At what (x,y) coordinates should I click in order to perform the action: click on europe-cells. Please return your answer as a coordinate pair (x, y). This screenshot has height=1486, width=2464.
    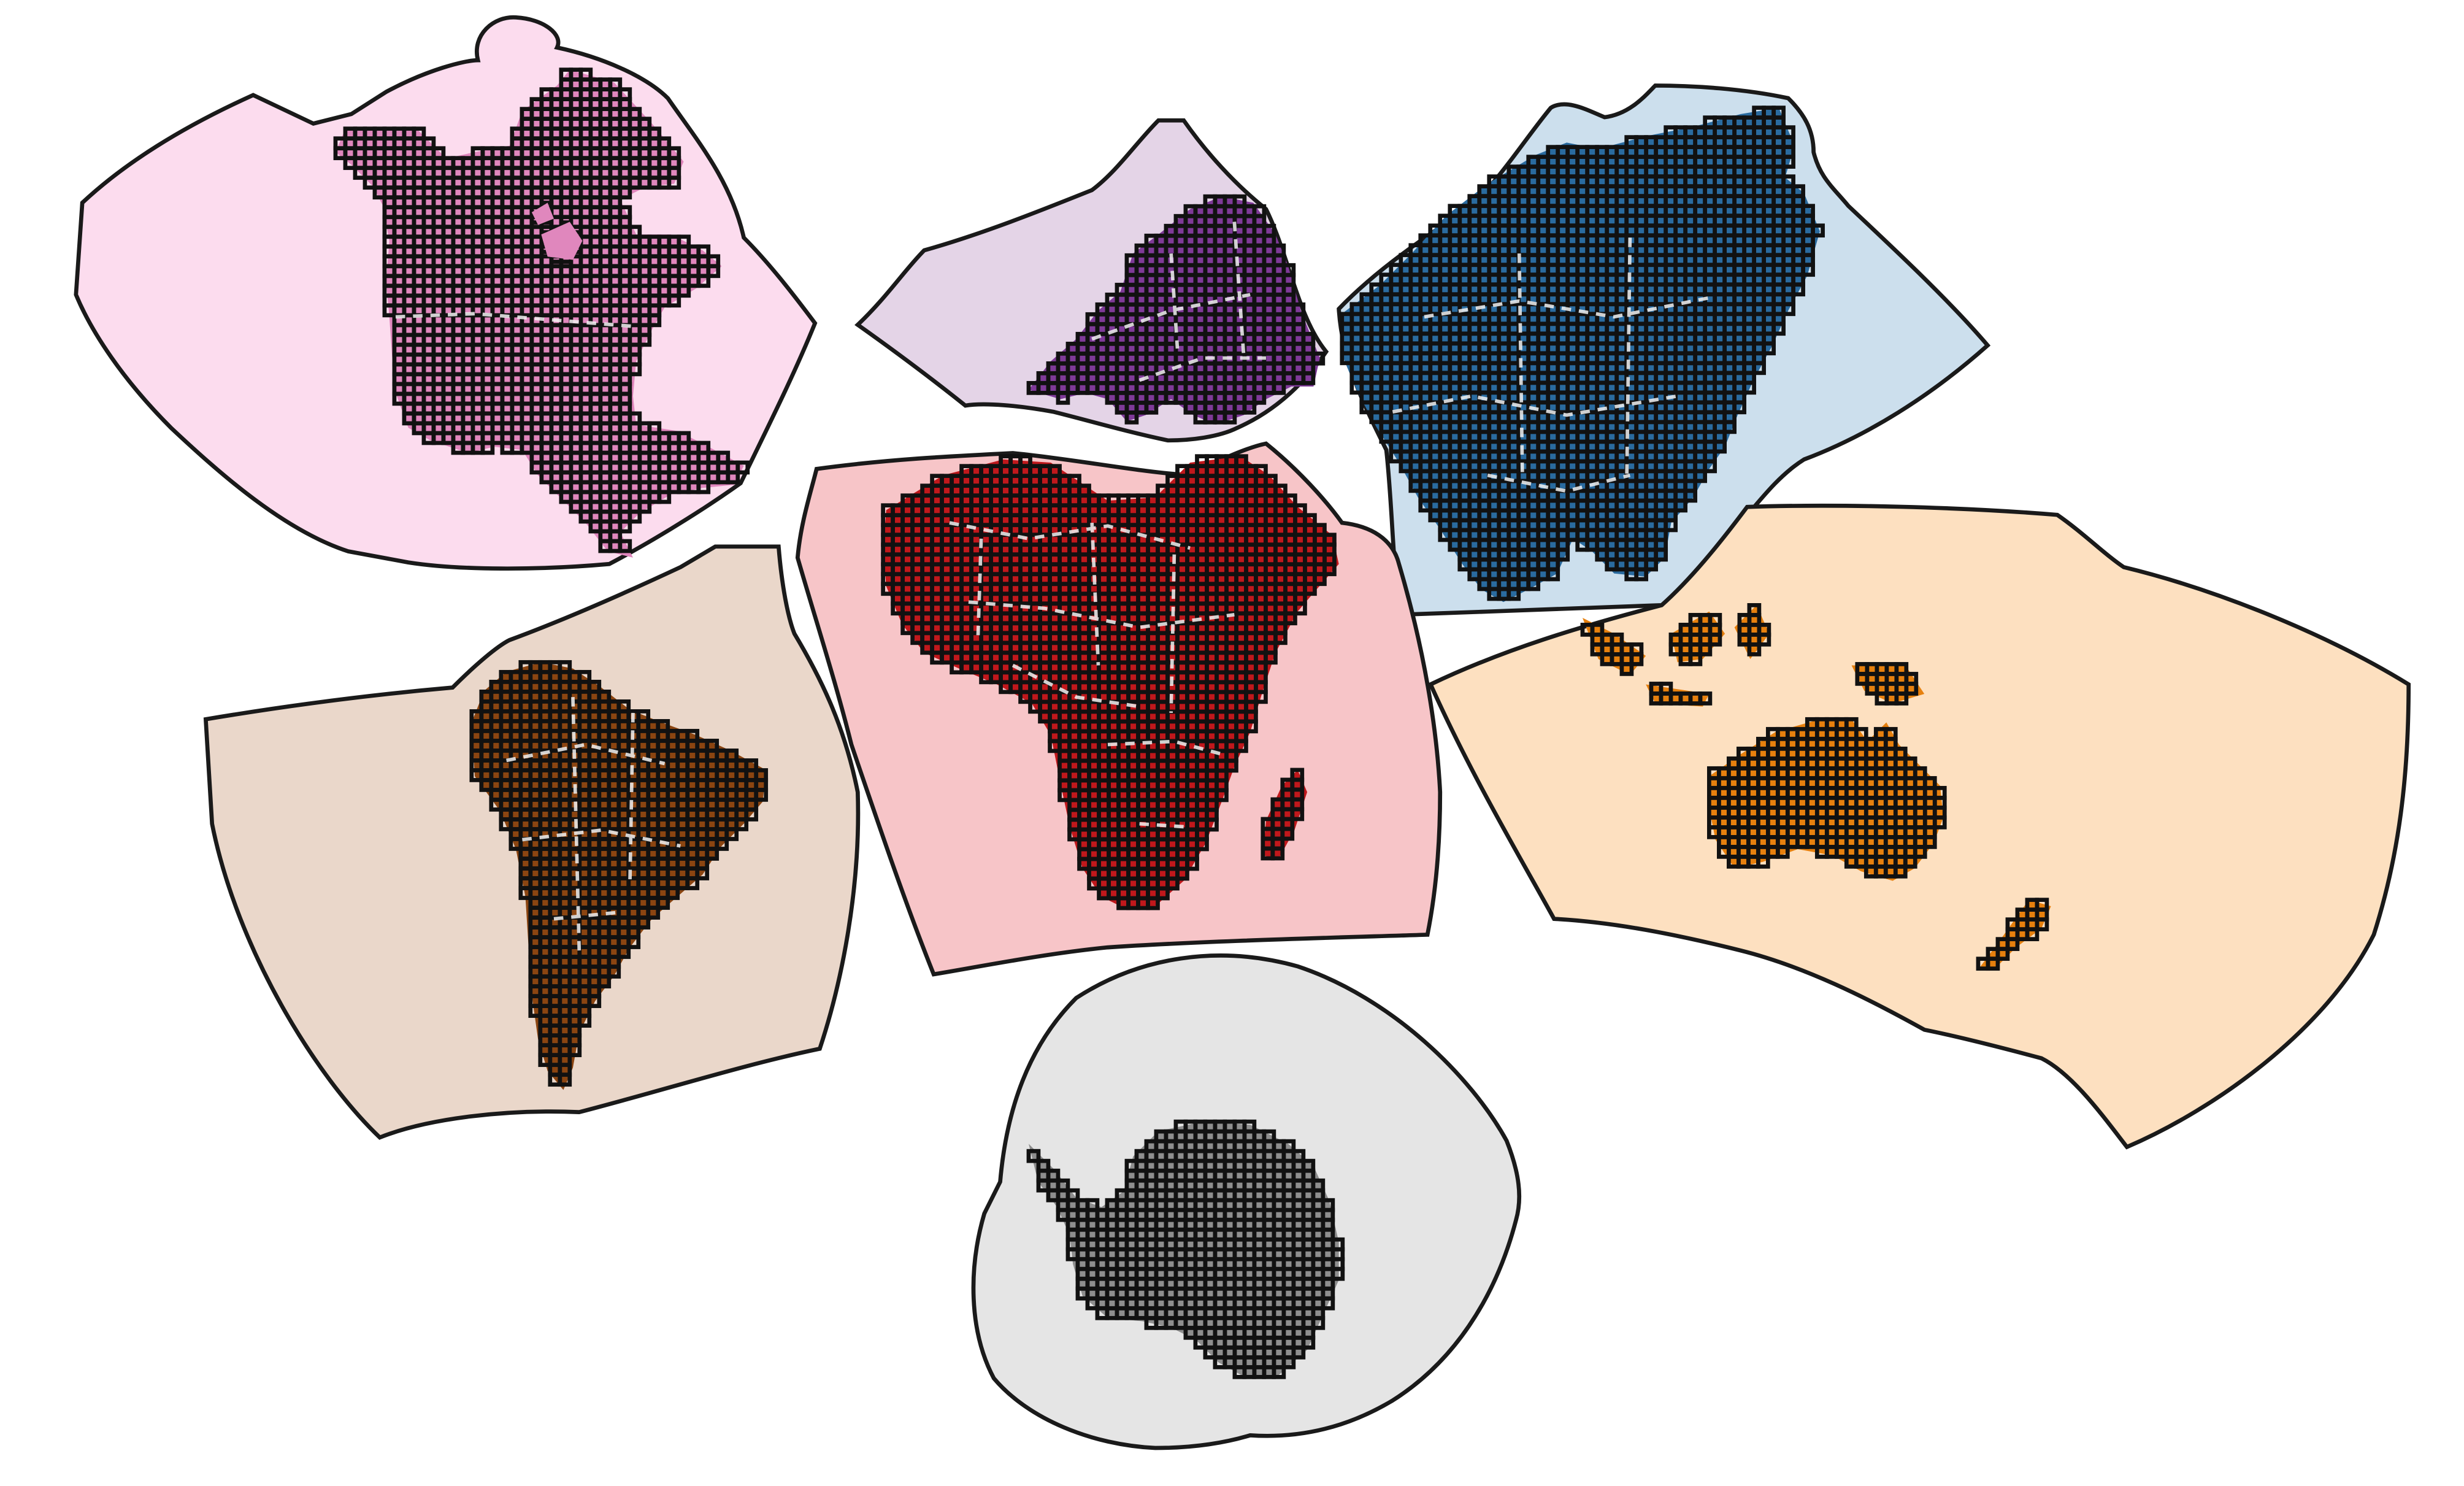
    Looking at the image, I should click on (1176, 309).